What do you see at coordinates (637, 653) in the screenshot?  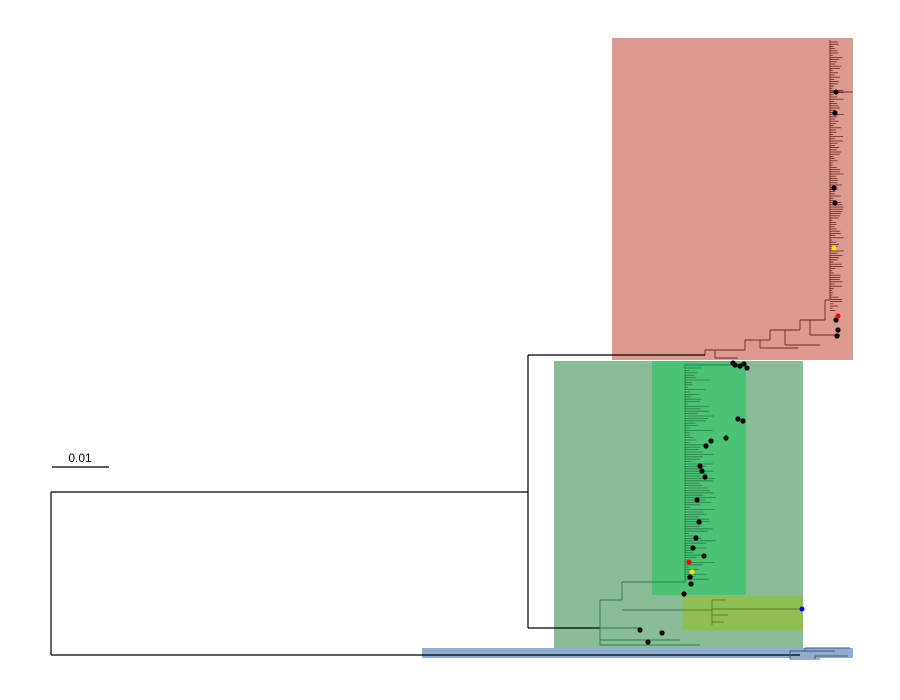 I see `clade-highlight-blue` at bounding box center [637, 653].